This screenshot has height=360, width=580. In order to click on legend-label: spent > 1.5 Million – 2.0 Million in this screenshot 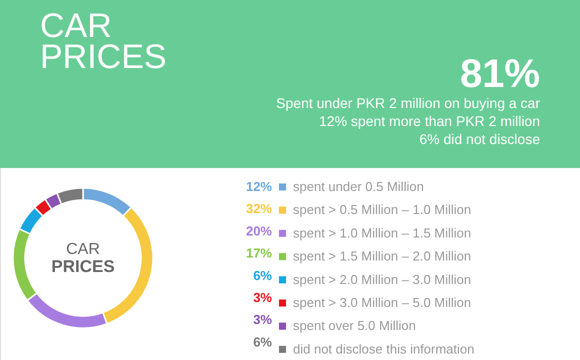, I will do `click(382, 256)`.